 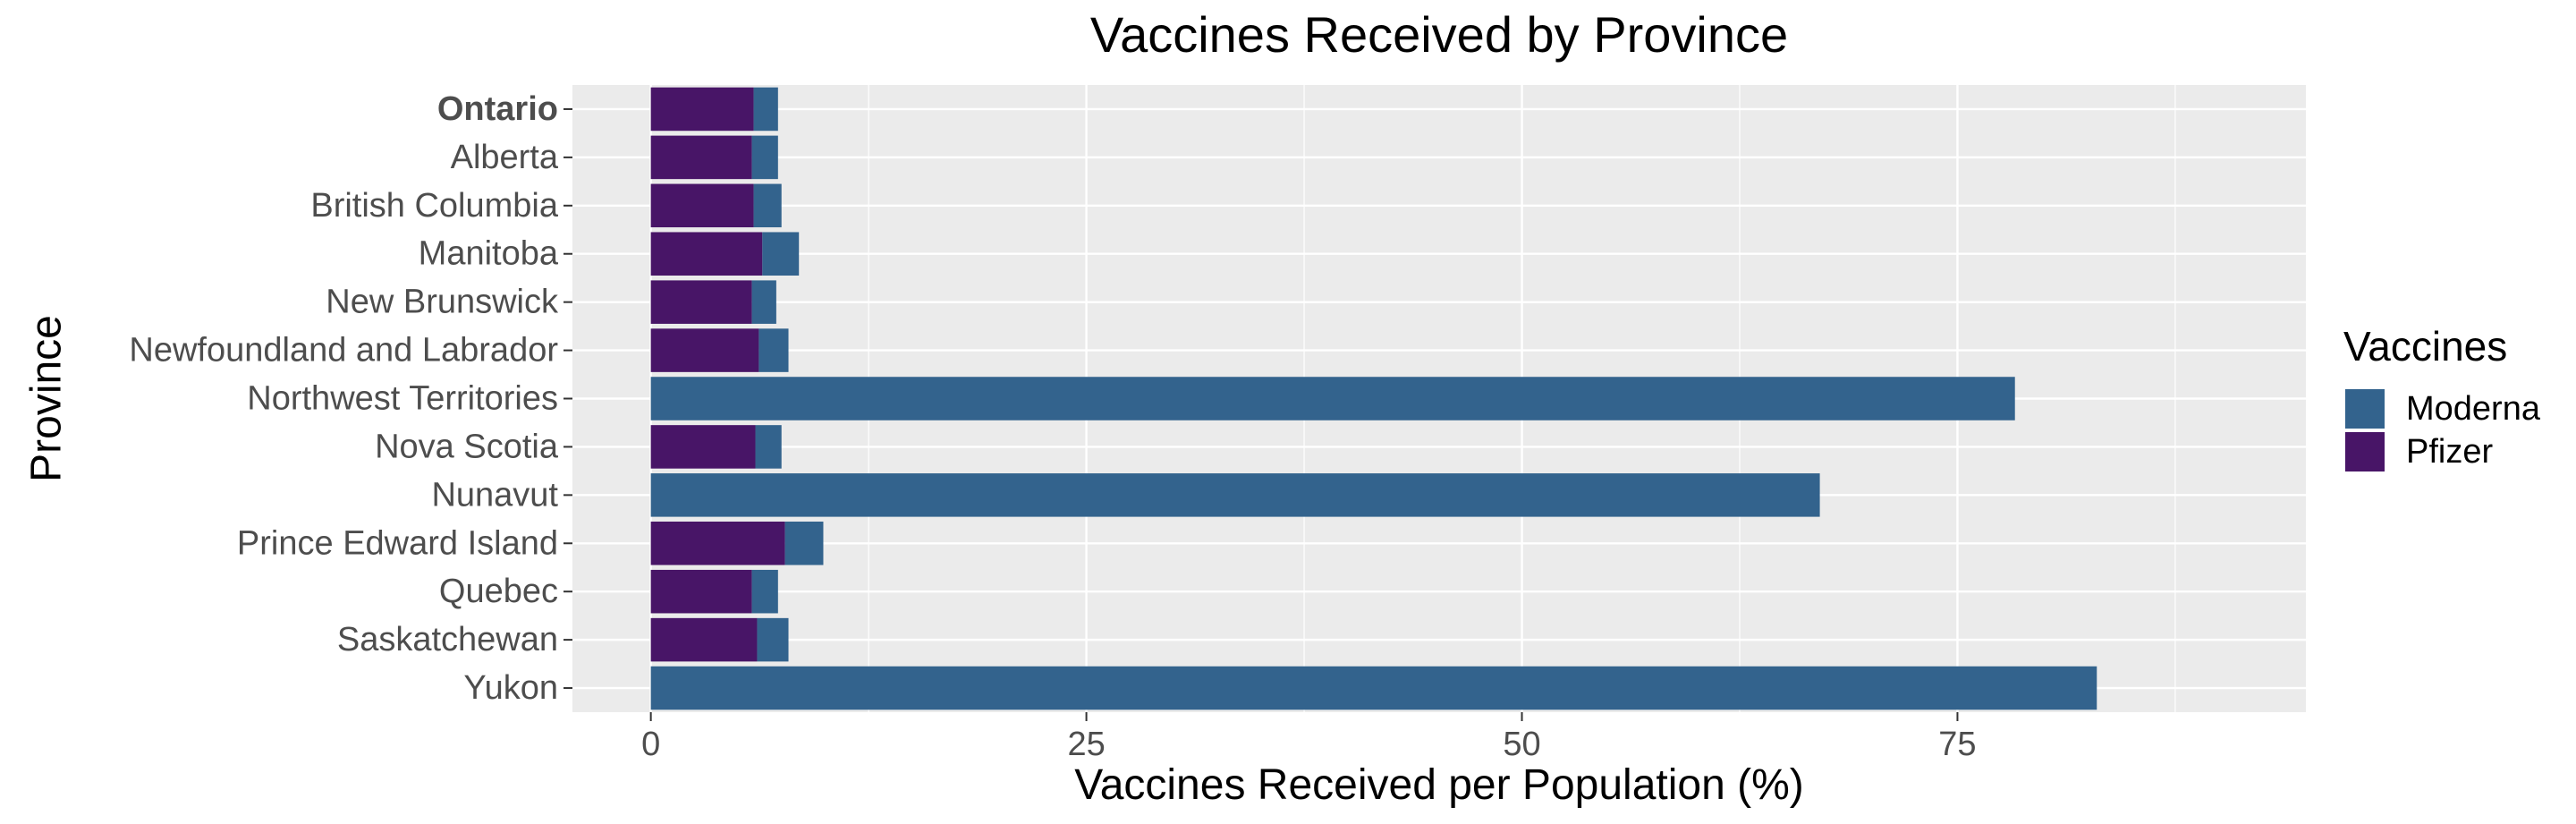 I want to click on y-tick-label: Prince Edward Island, so click(x=397, y=543).